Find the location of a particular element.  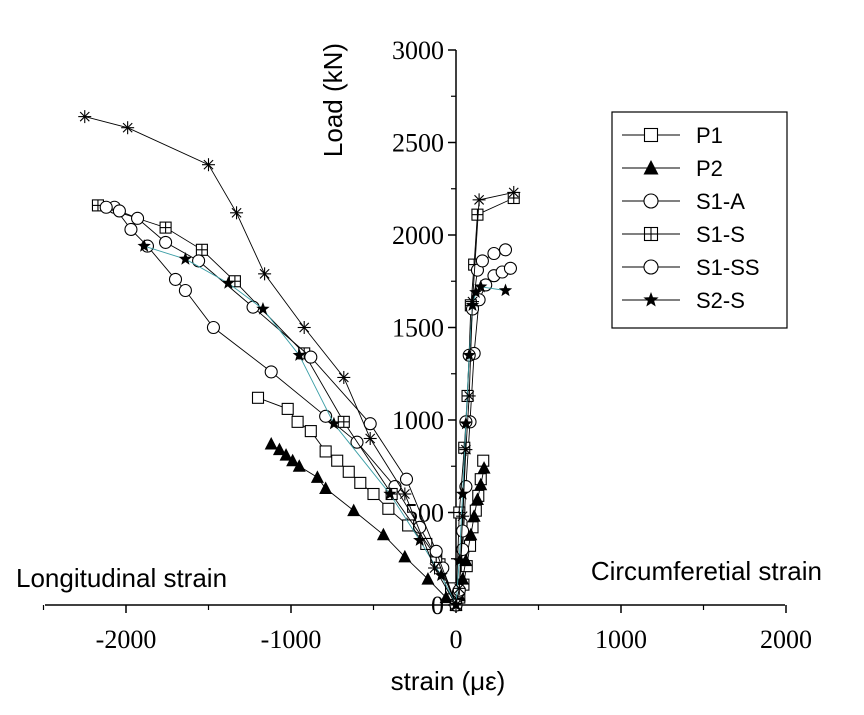

x-tick-label: 2000 is located at coordinates (786, 639).